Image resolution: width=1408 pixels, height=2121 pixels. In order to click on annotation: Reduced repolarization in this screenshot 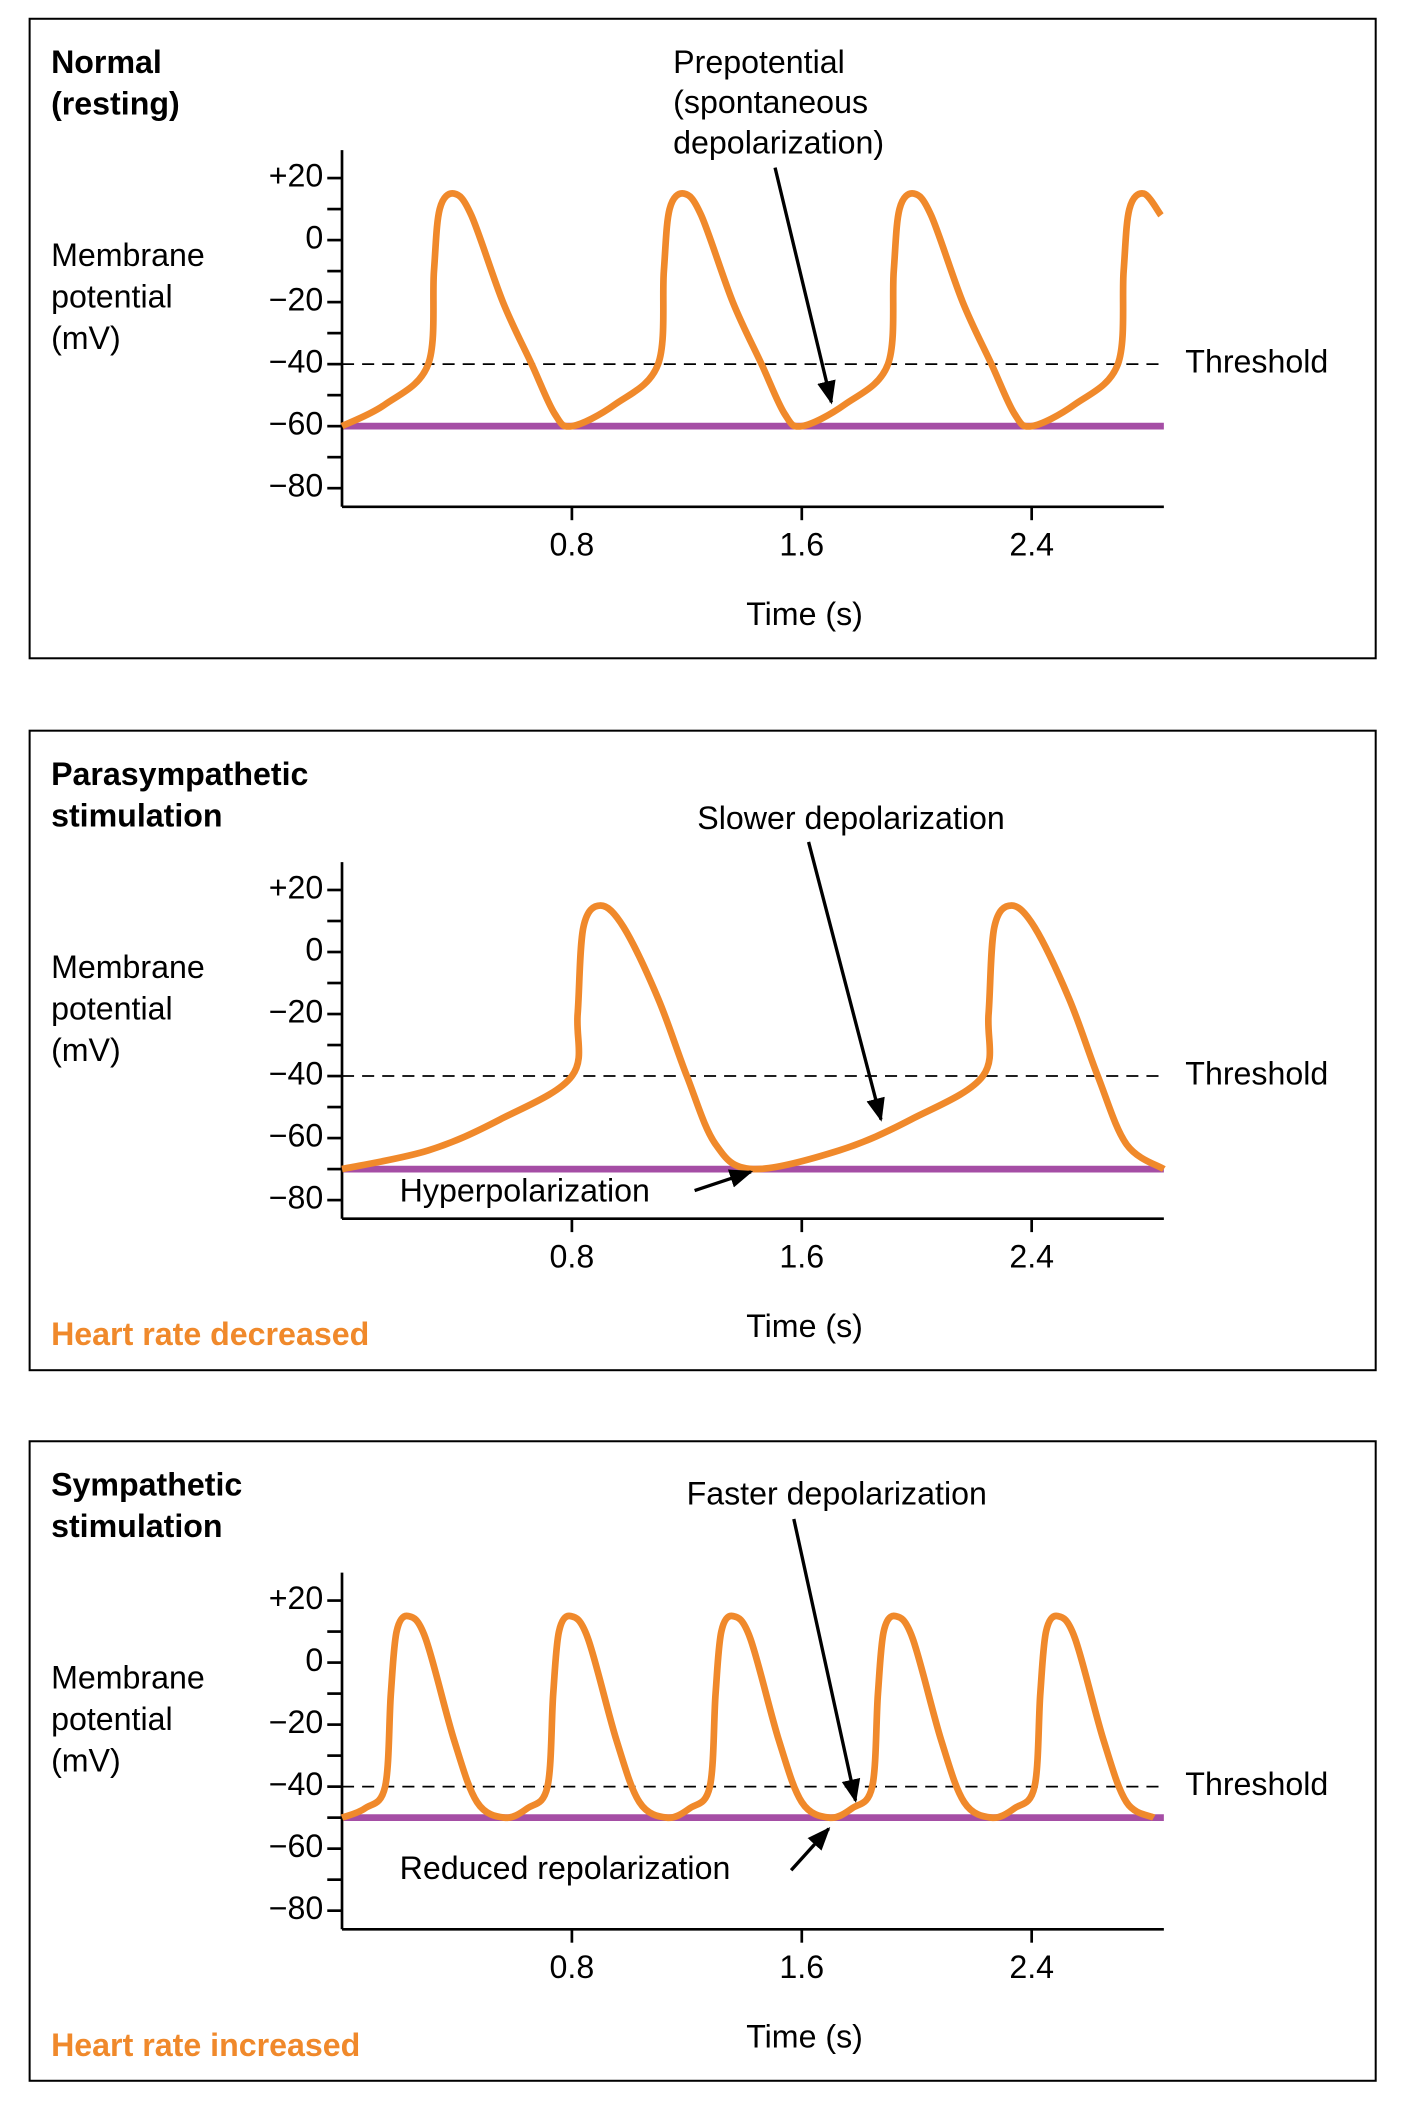, I will do `click(565, 1868)`.